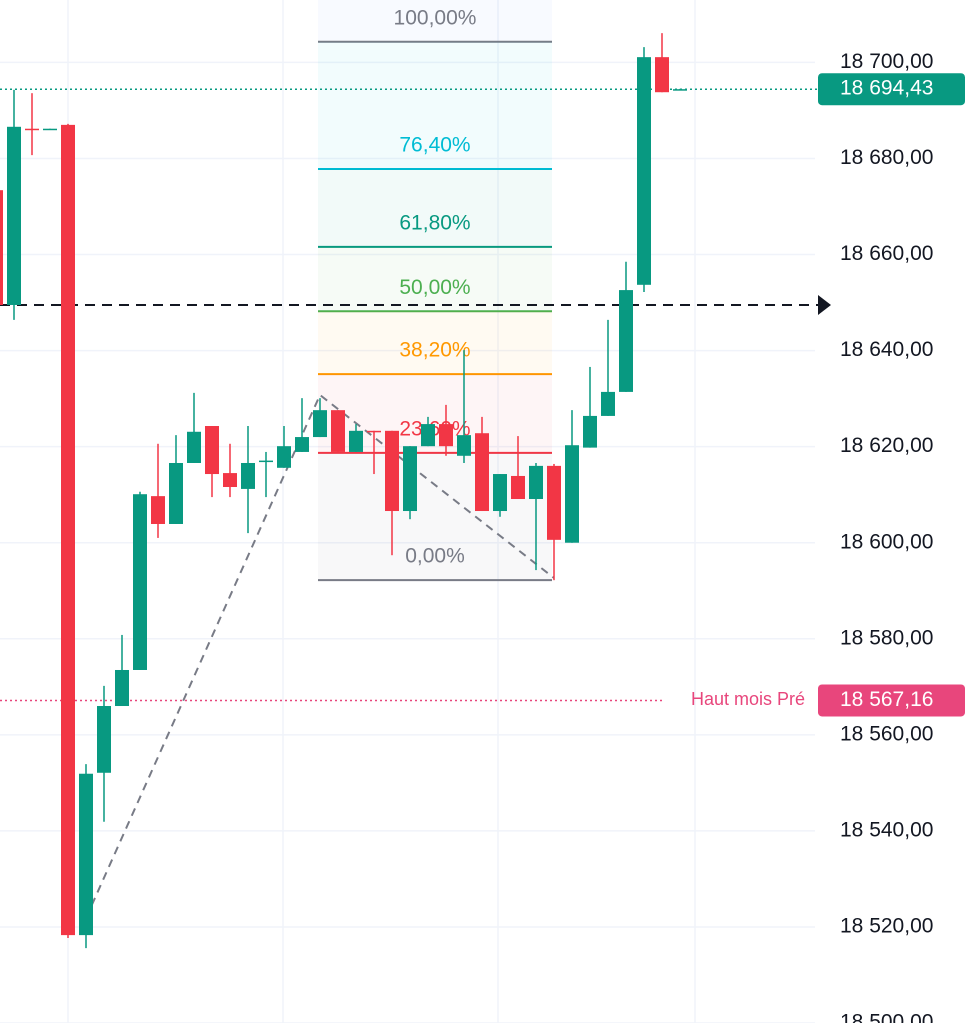 The width and height of the screenshot is (975, 1023). I want to click on reference-line-name: Haut mois Pré, so click(748, 699).